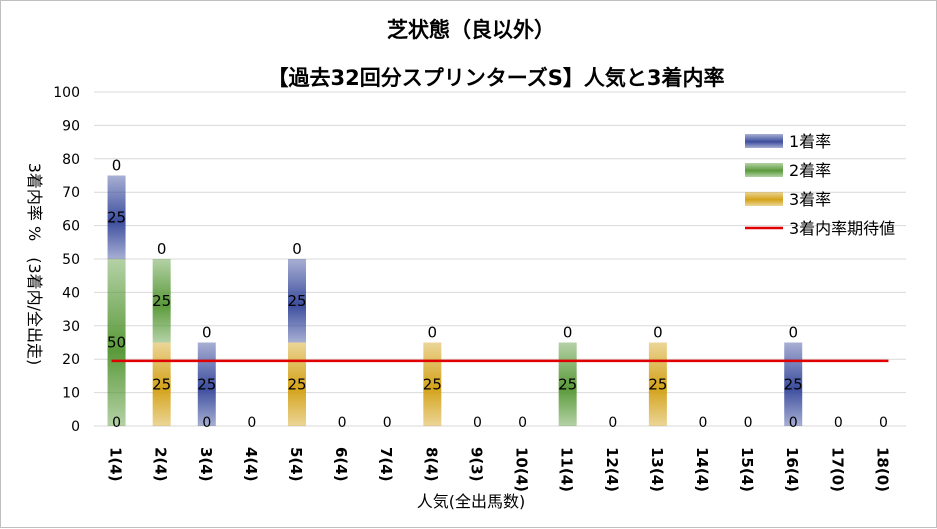 The width and height of the screenshot is (937, 529). I want to click on y-tick-label: 50, so click(71, 260).